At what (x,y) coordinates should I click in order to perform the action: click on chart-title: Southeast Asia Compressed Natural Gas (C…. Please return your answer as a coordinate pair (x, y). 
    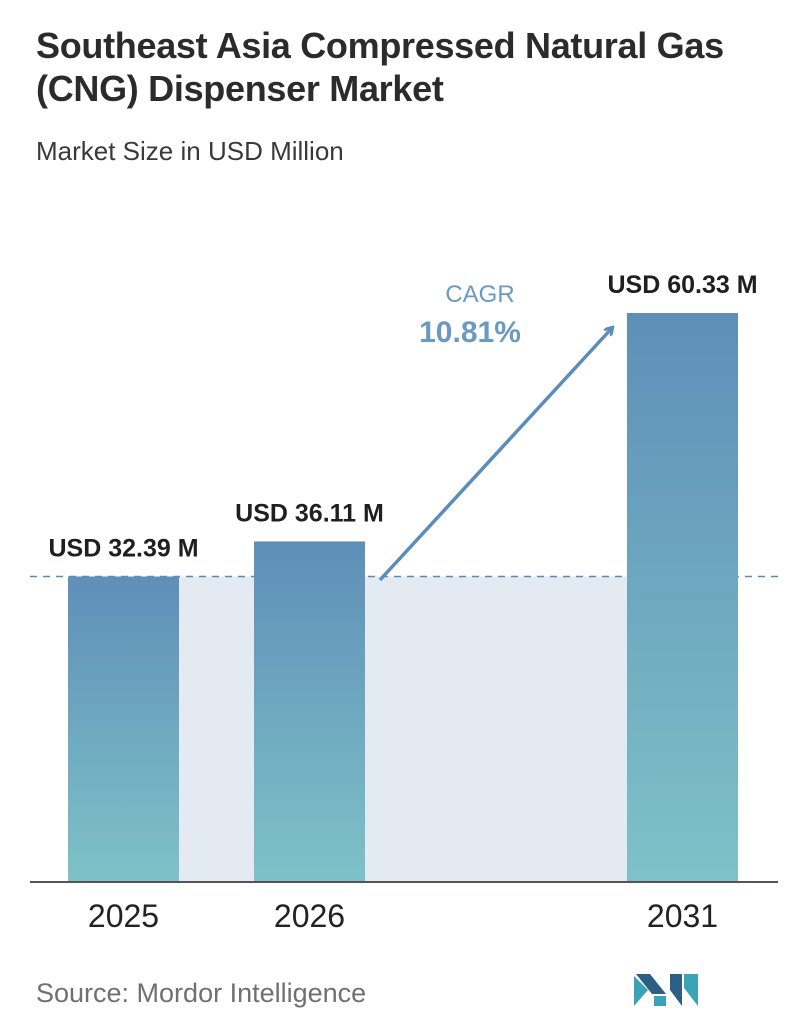
    Looking at the image, I should click on (380, 67).